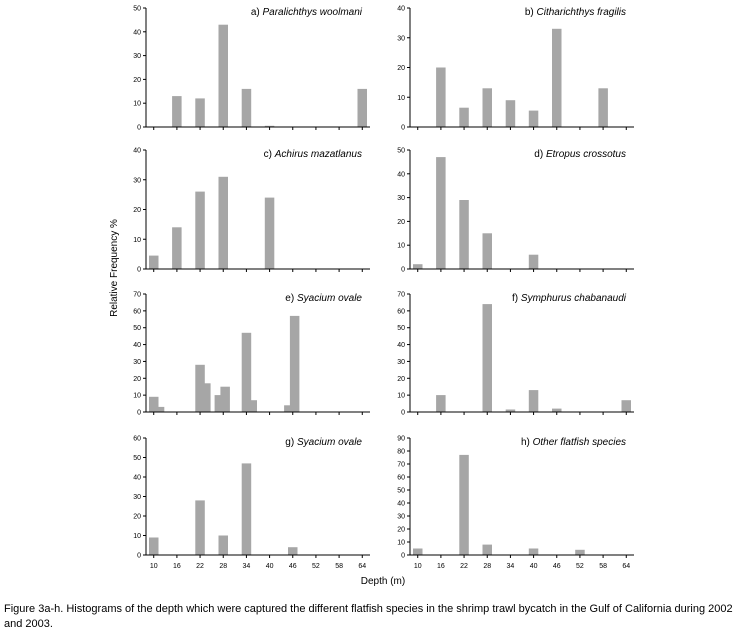 The image size is (746, 637). I want to click on y-tick-label-e-50: 50, so click(137, 328).